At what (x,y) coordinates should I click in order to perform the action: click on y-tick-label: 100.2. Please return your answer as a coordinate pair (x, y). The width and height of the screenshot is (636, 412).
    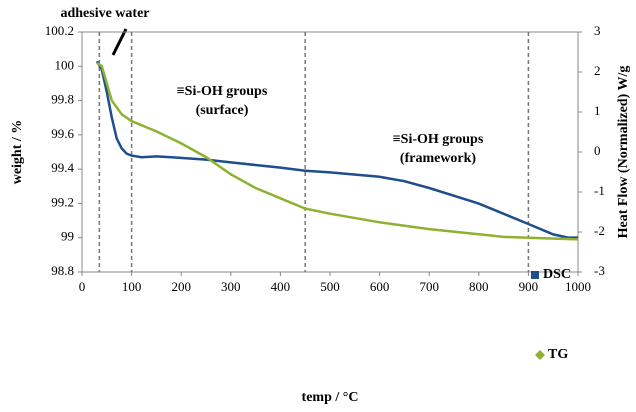
    Looking at the image, I should click on (59, 30).